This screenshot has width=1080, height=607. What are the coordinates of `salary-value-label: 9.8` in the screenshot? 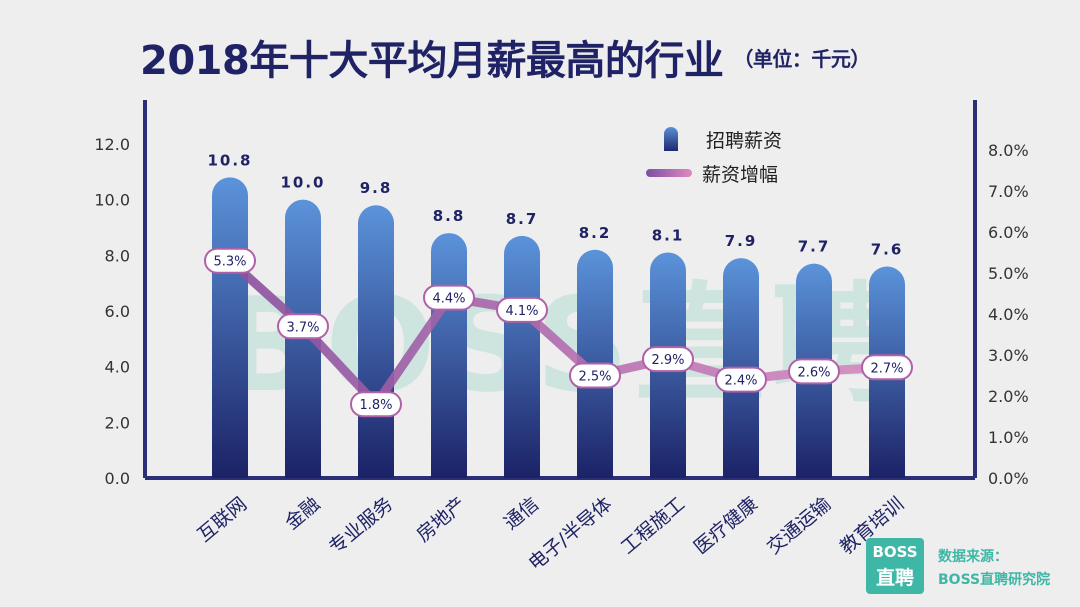 It's located at (376, 188).